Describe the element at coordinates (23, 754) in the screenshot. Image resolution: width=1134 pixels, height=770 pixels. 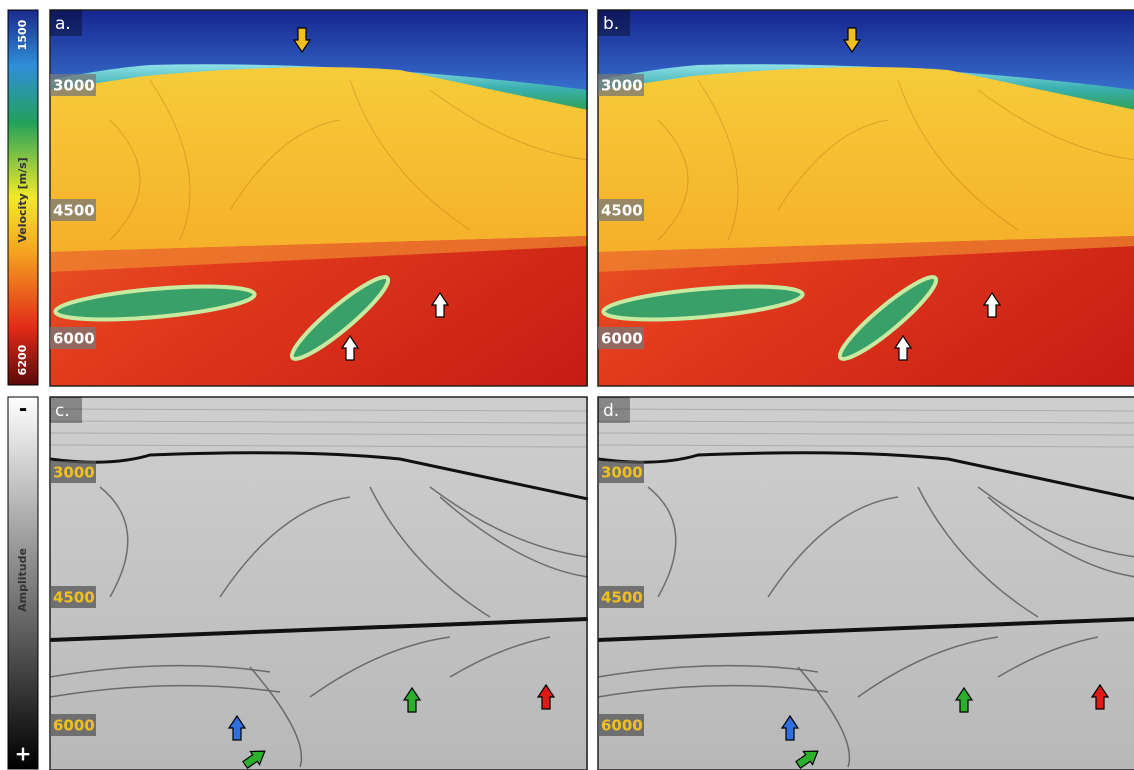
I see `colorbar-bottom: +` at that location.